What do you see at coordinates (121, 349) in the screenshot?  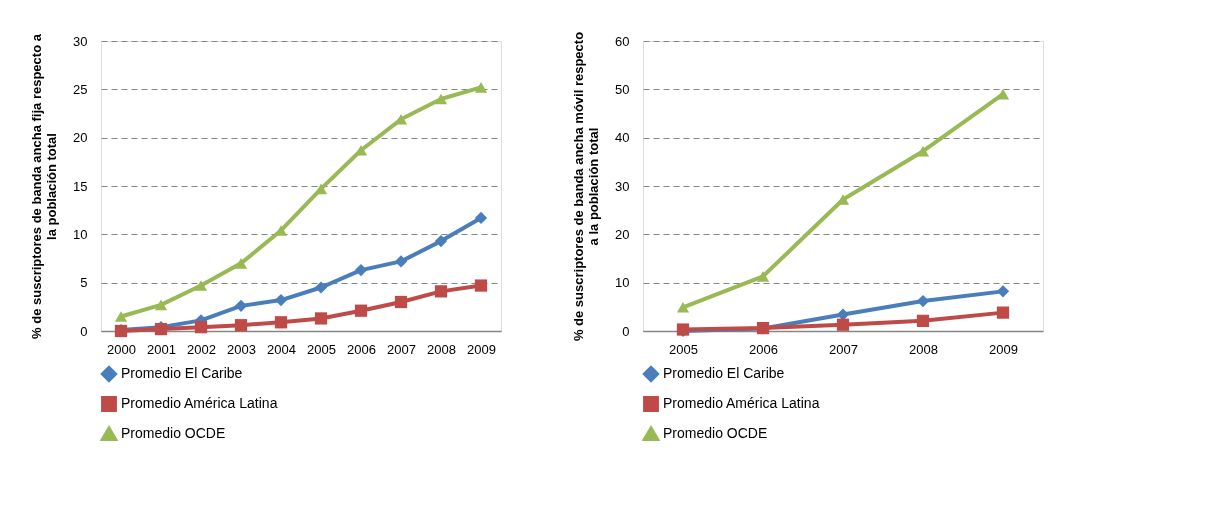 I see `x-tick-label: 2000` at bounding box center [121, 349].